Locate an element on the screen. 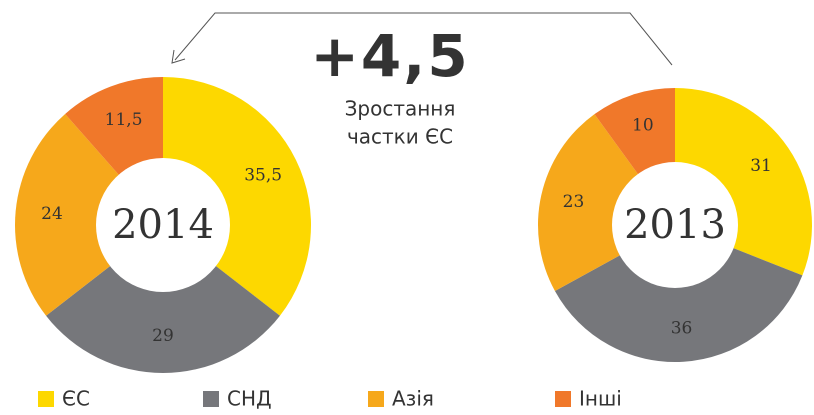  data-label: 35,5 is located at coordinates (263, 175).